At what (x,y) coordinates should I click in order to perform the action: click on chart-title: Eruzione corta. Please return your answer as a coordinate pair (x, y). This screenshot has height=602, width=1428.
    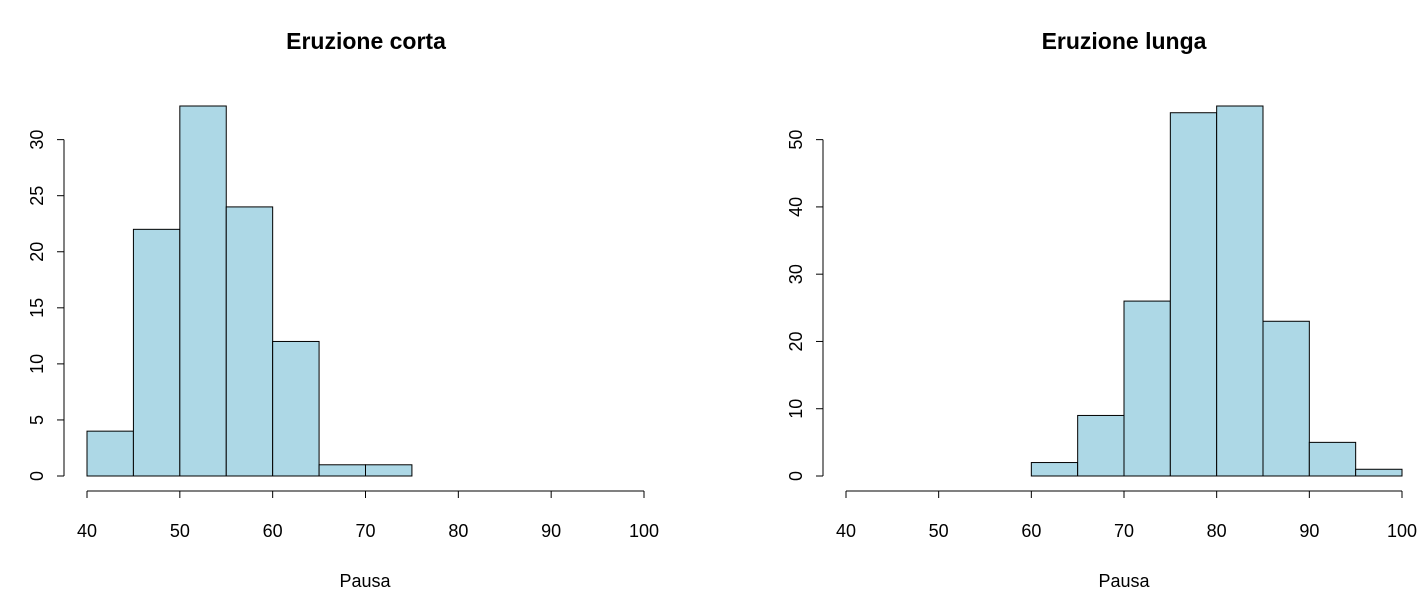
    Looking at the image, I should click on (366, 41).